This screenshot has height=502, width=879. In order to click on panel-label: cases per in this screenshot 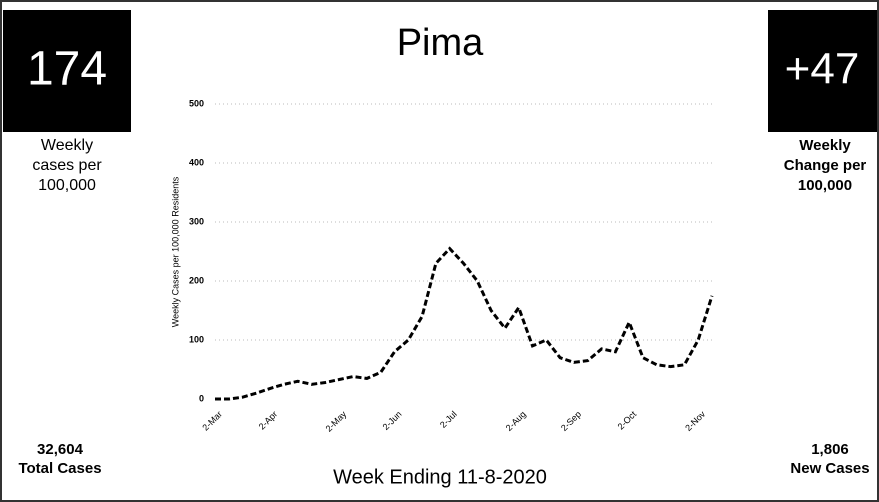, I will do `click(67, 165)`.